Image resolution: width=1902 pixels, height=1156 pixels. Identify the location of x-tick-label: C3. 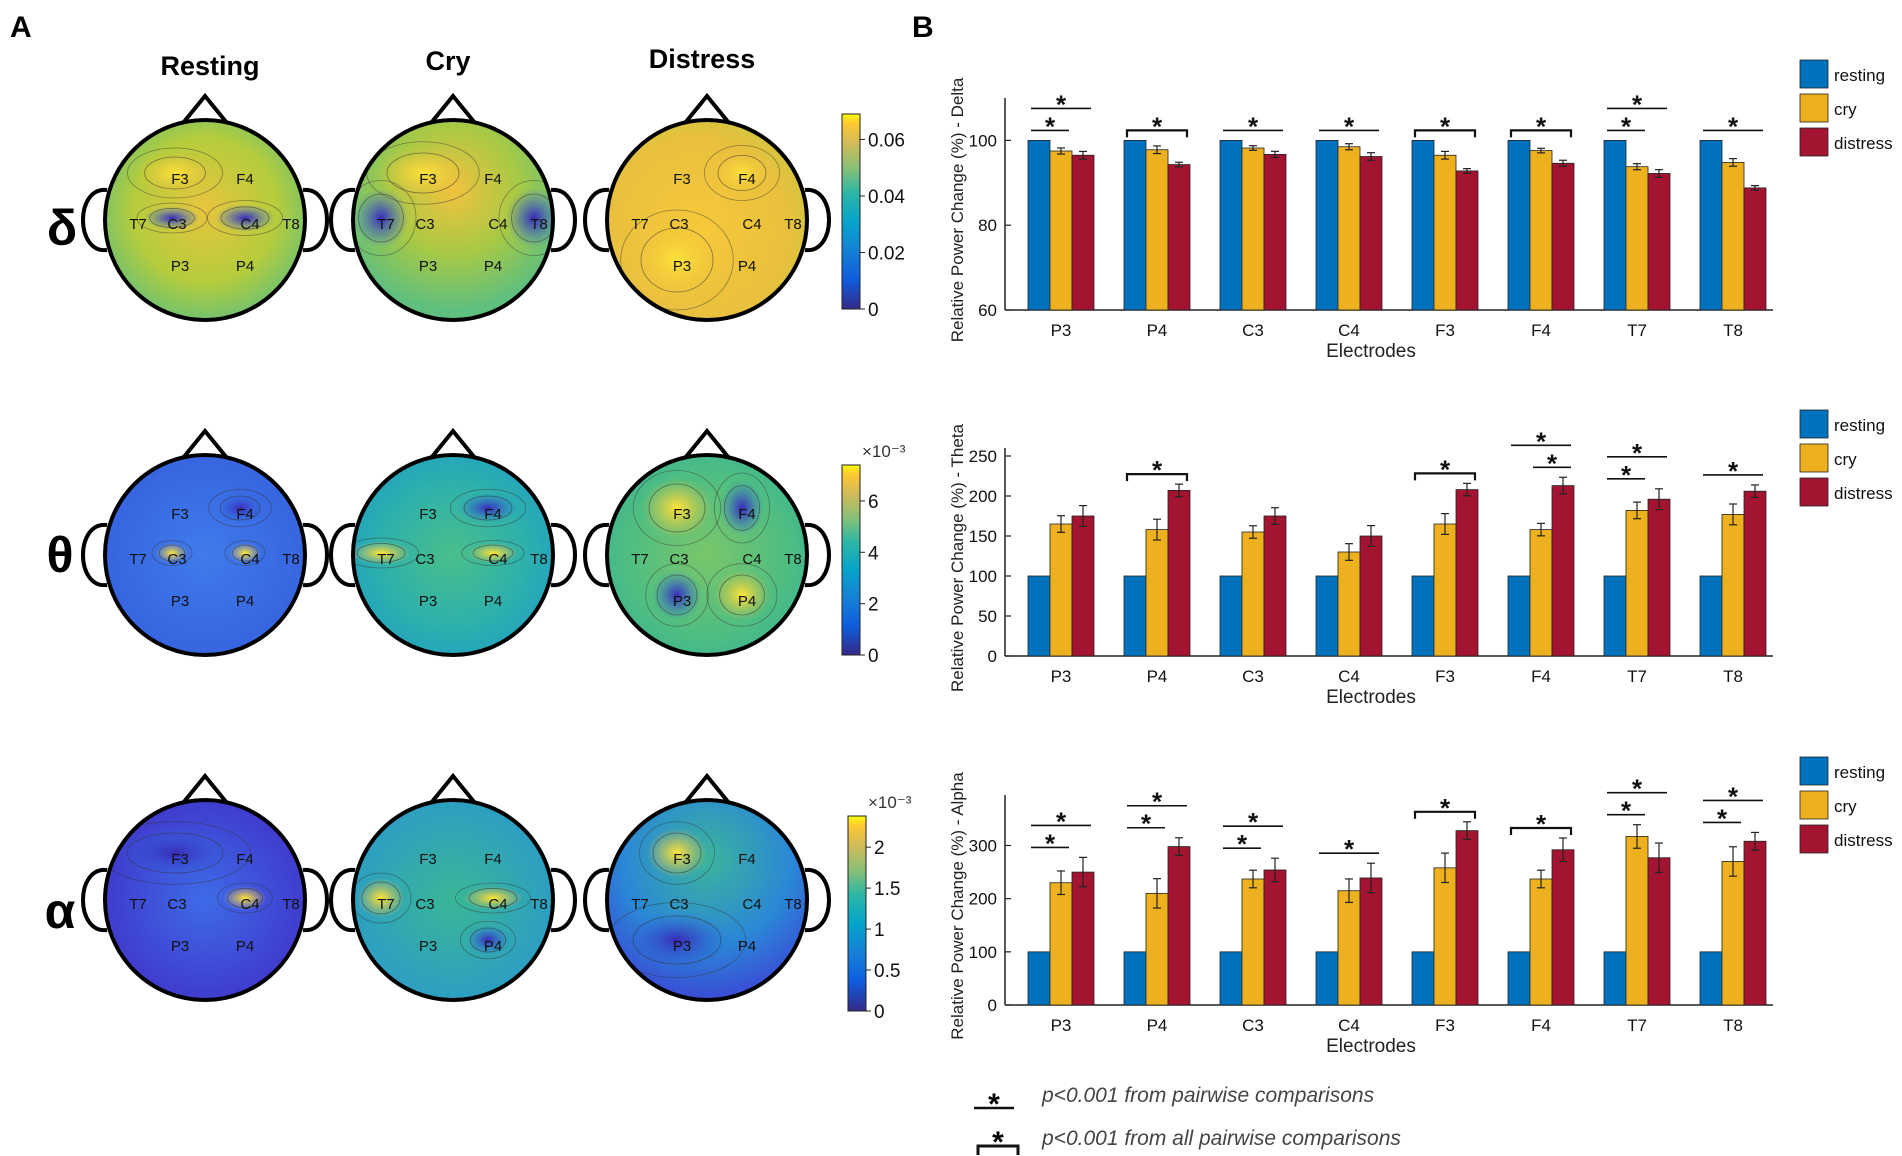
(1253, 676).